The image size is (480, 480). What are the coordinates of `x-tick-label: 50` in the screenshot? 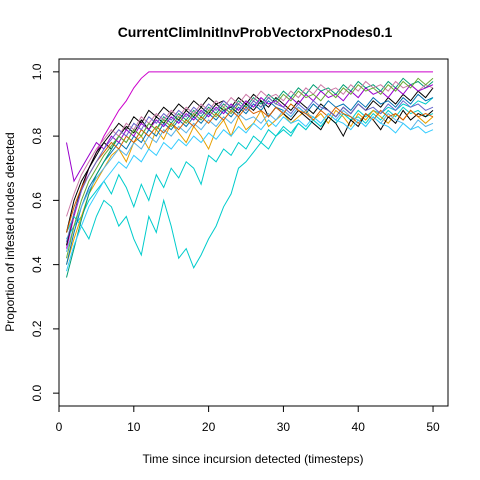 It's located at (433, 427).